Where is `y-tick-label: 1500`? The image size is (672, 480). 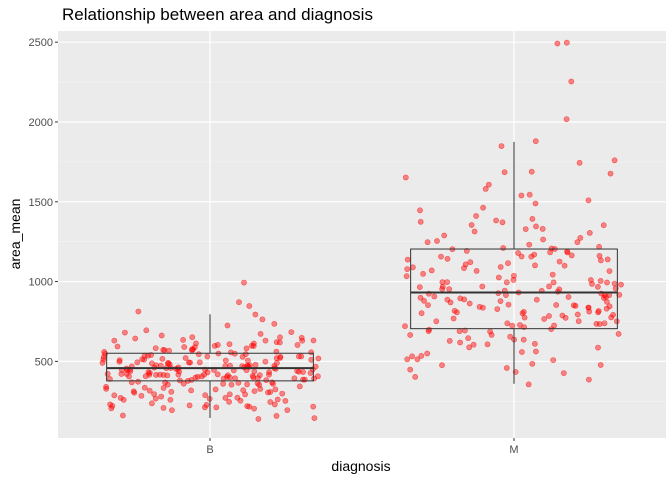
y-tick-label: 1500 is located at coordinates (41, 203).